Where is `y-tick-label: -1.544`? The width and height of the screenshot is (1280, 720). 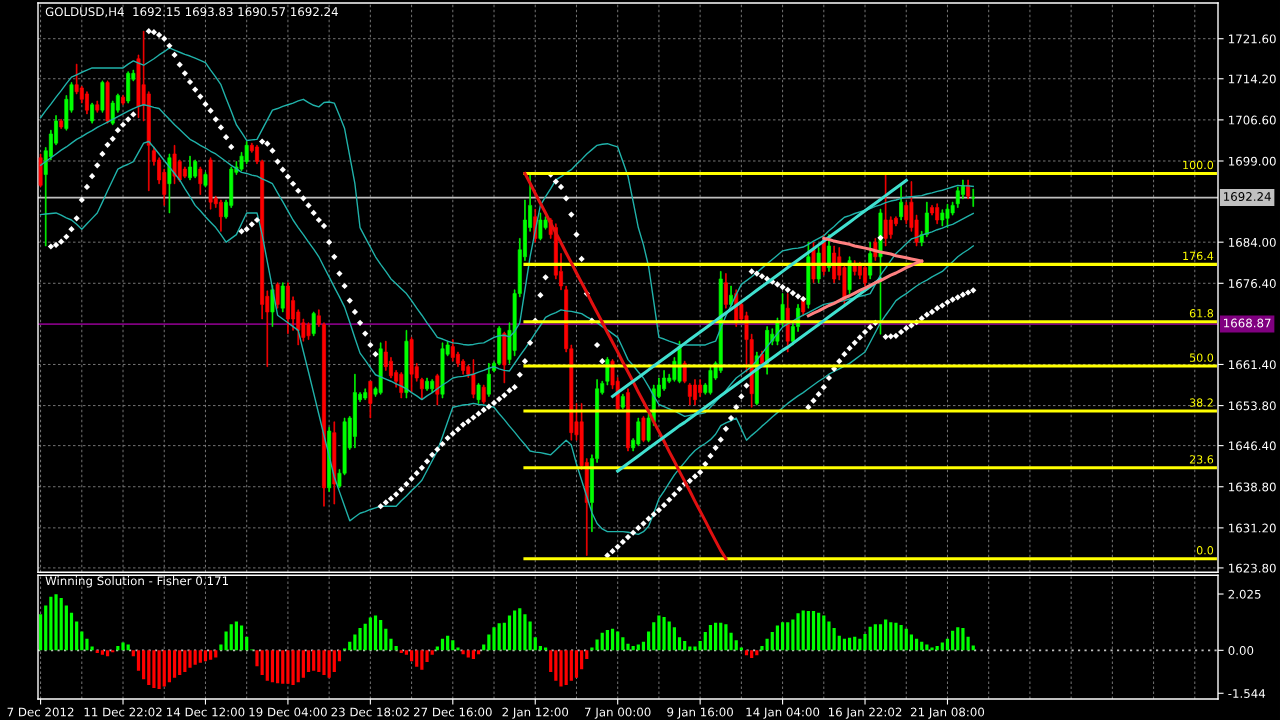 y-tick-label: -1.544 is located at coordinates (1247, 693).